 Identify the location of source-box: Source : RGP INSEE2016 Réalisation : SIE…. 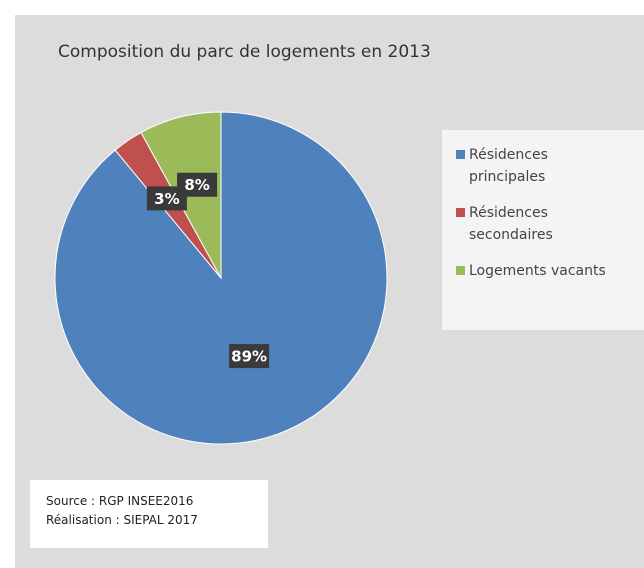
(149, 514).